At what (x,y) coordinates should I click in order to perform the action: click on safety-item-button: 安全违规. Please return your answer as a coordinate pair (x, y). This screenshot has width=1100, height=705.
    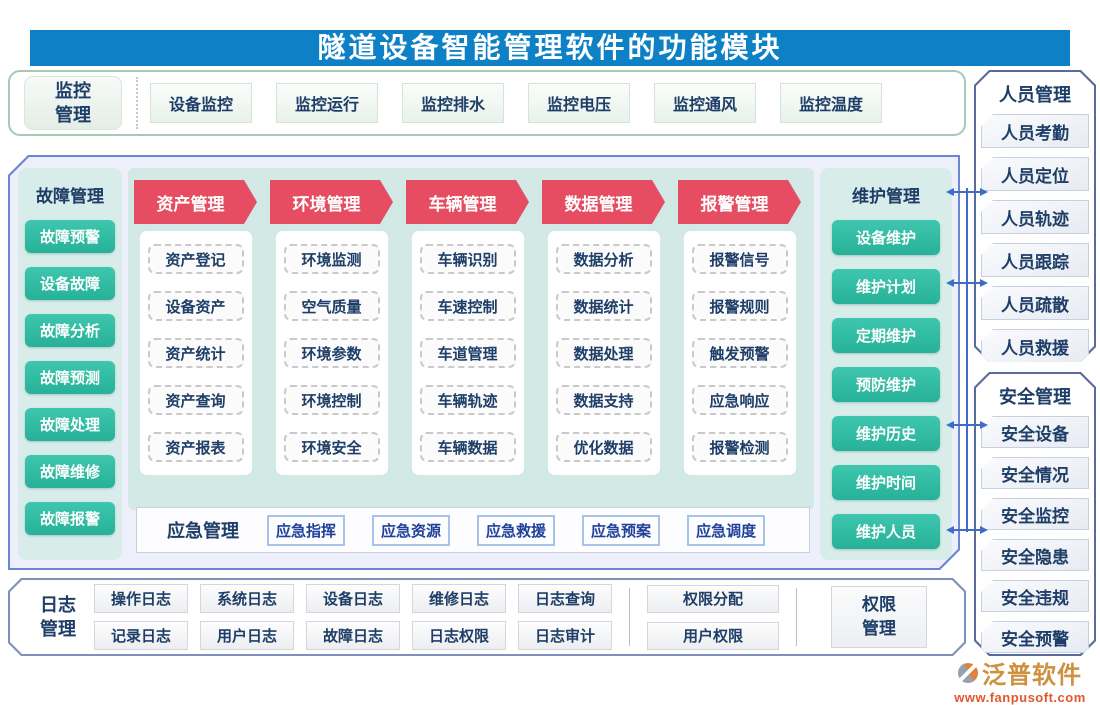
    Looking at the image, I should click on (1035, 596).